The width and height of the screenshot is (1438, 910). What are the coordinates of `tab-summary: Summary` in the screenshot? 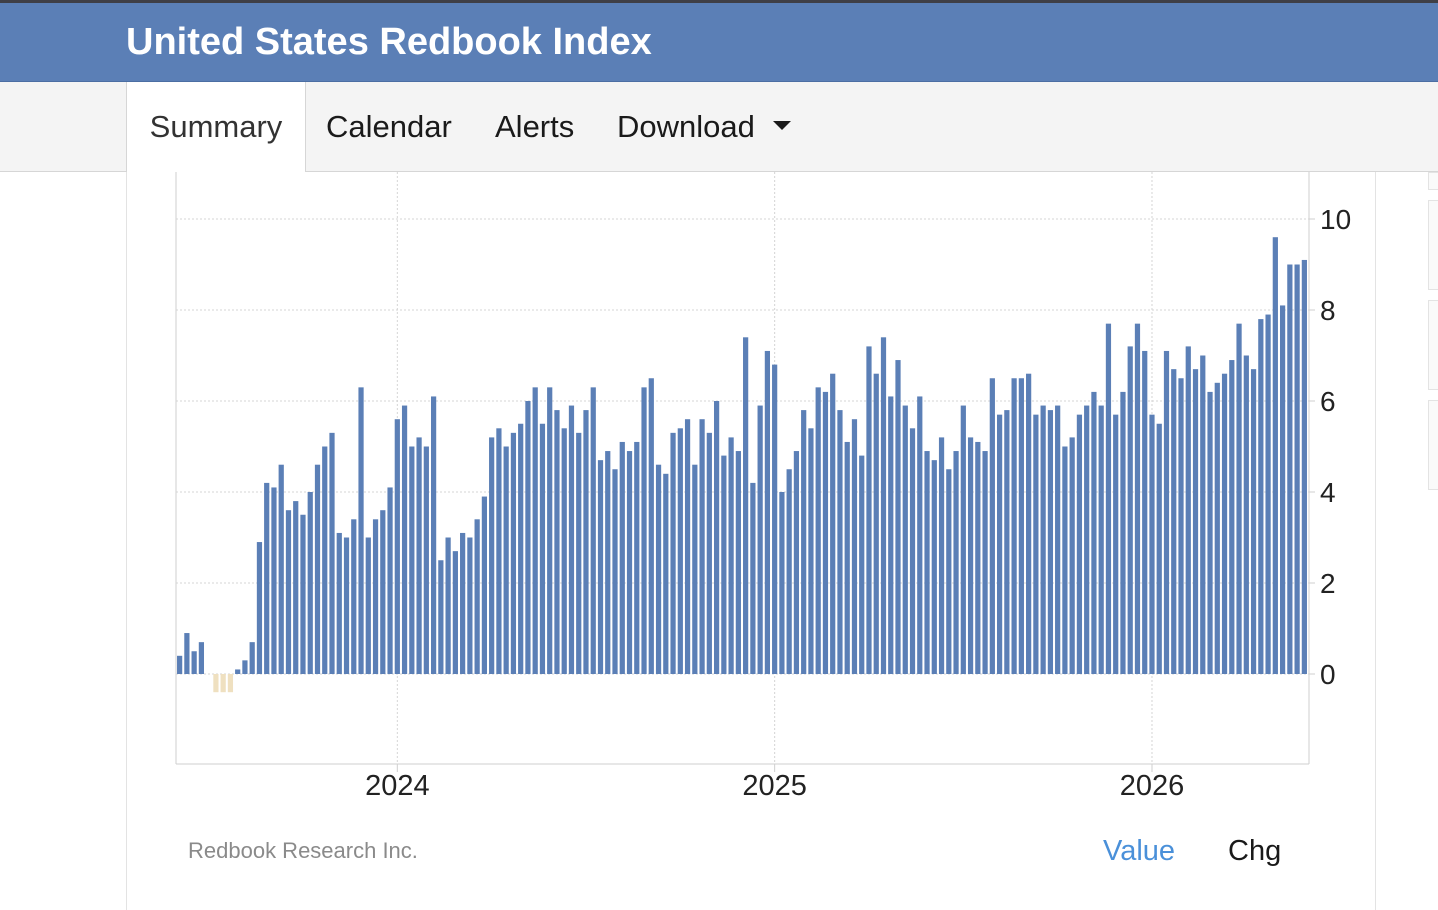 It's located at (216, 127).